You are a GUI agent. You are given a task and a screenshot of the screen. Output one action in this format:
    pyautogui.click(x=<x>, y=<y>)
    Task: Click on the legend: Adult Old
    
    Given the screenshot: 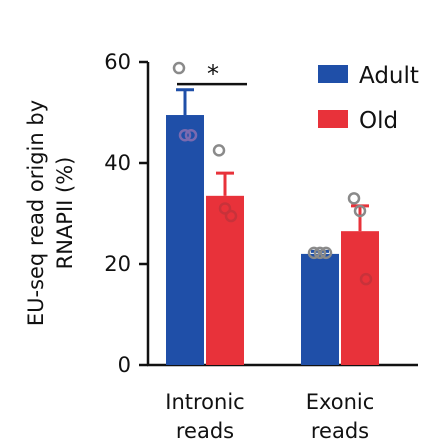 What is the action you would take?
    pyautogui.click(x=368, y=98)
    